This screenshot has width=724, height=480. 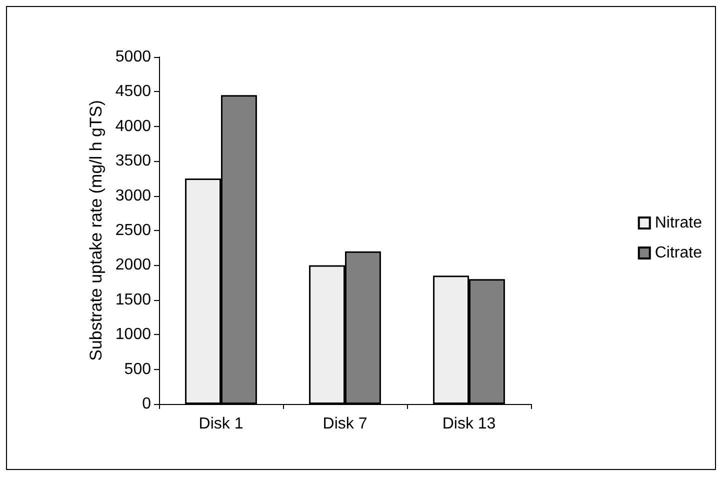 What do you see at coordinates (133, 126) in the screenshot?
I see `y-tick-label: 4000` at bounding box center [133, 126].